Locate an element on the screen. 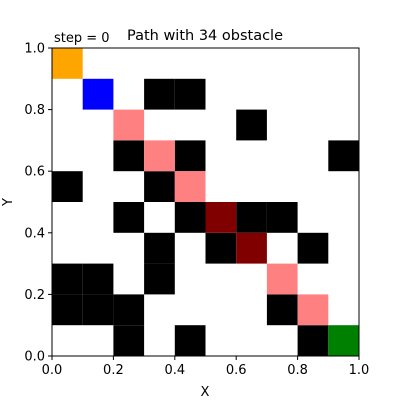 This screenshot has width=400, height=400. y-tick-label: 0.0 is located at coordinates (34, 357).